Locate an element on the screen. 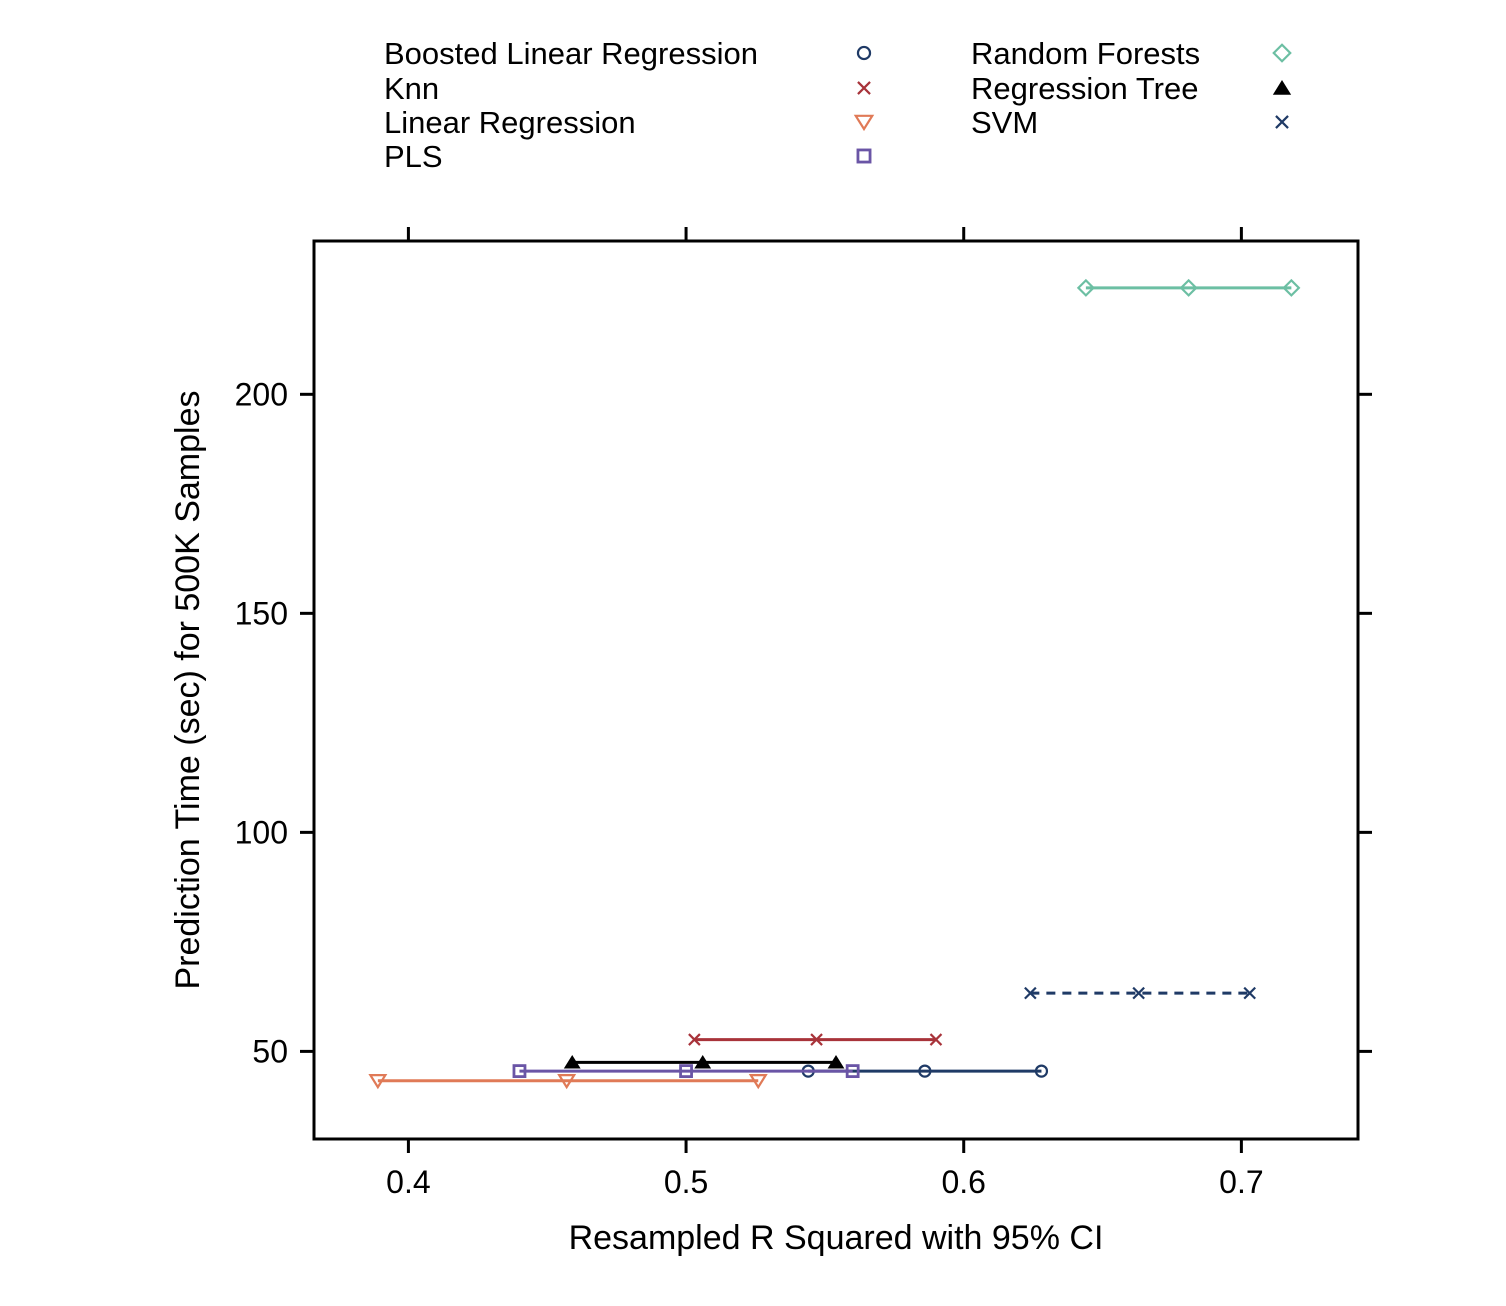 The width and height of the screenshot is (1506, 1306). y-axis-title: Prediction Time (sec) for 500K Samples is located at coordinates (188, 689).